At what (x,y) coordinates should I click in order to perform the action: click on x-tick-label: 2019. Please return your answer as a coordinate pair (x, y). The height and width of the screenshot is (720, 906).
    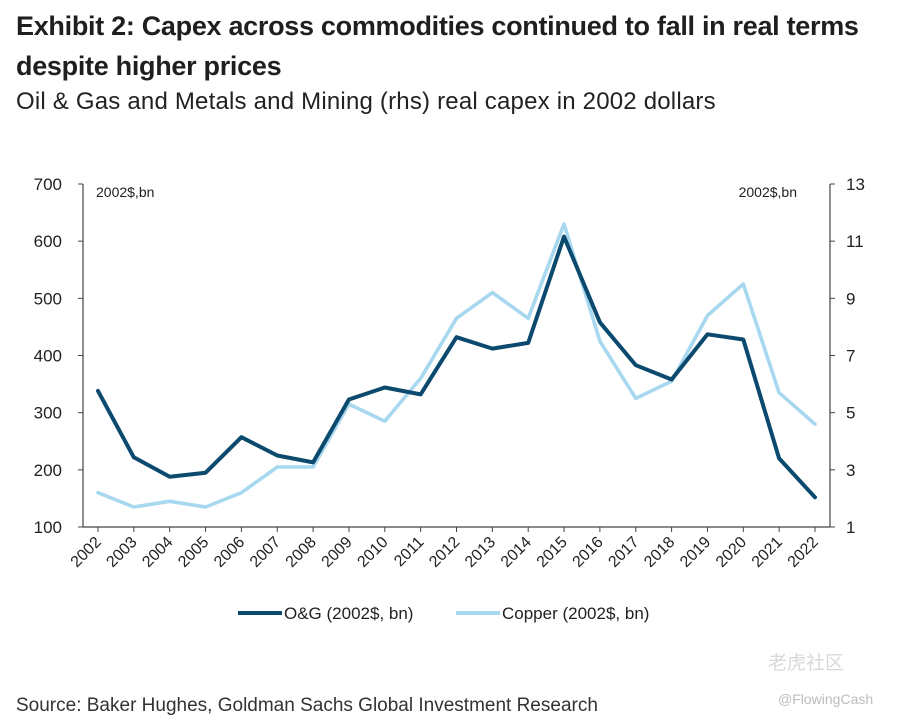
    Looking at the image, I should click on (695, 552).